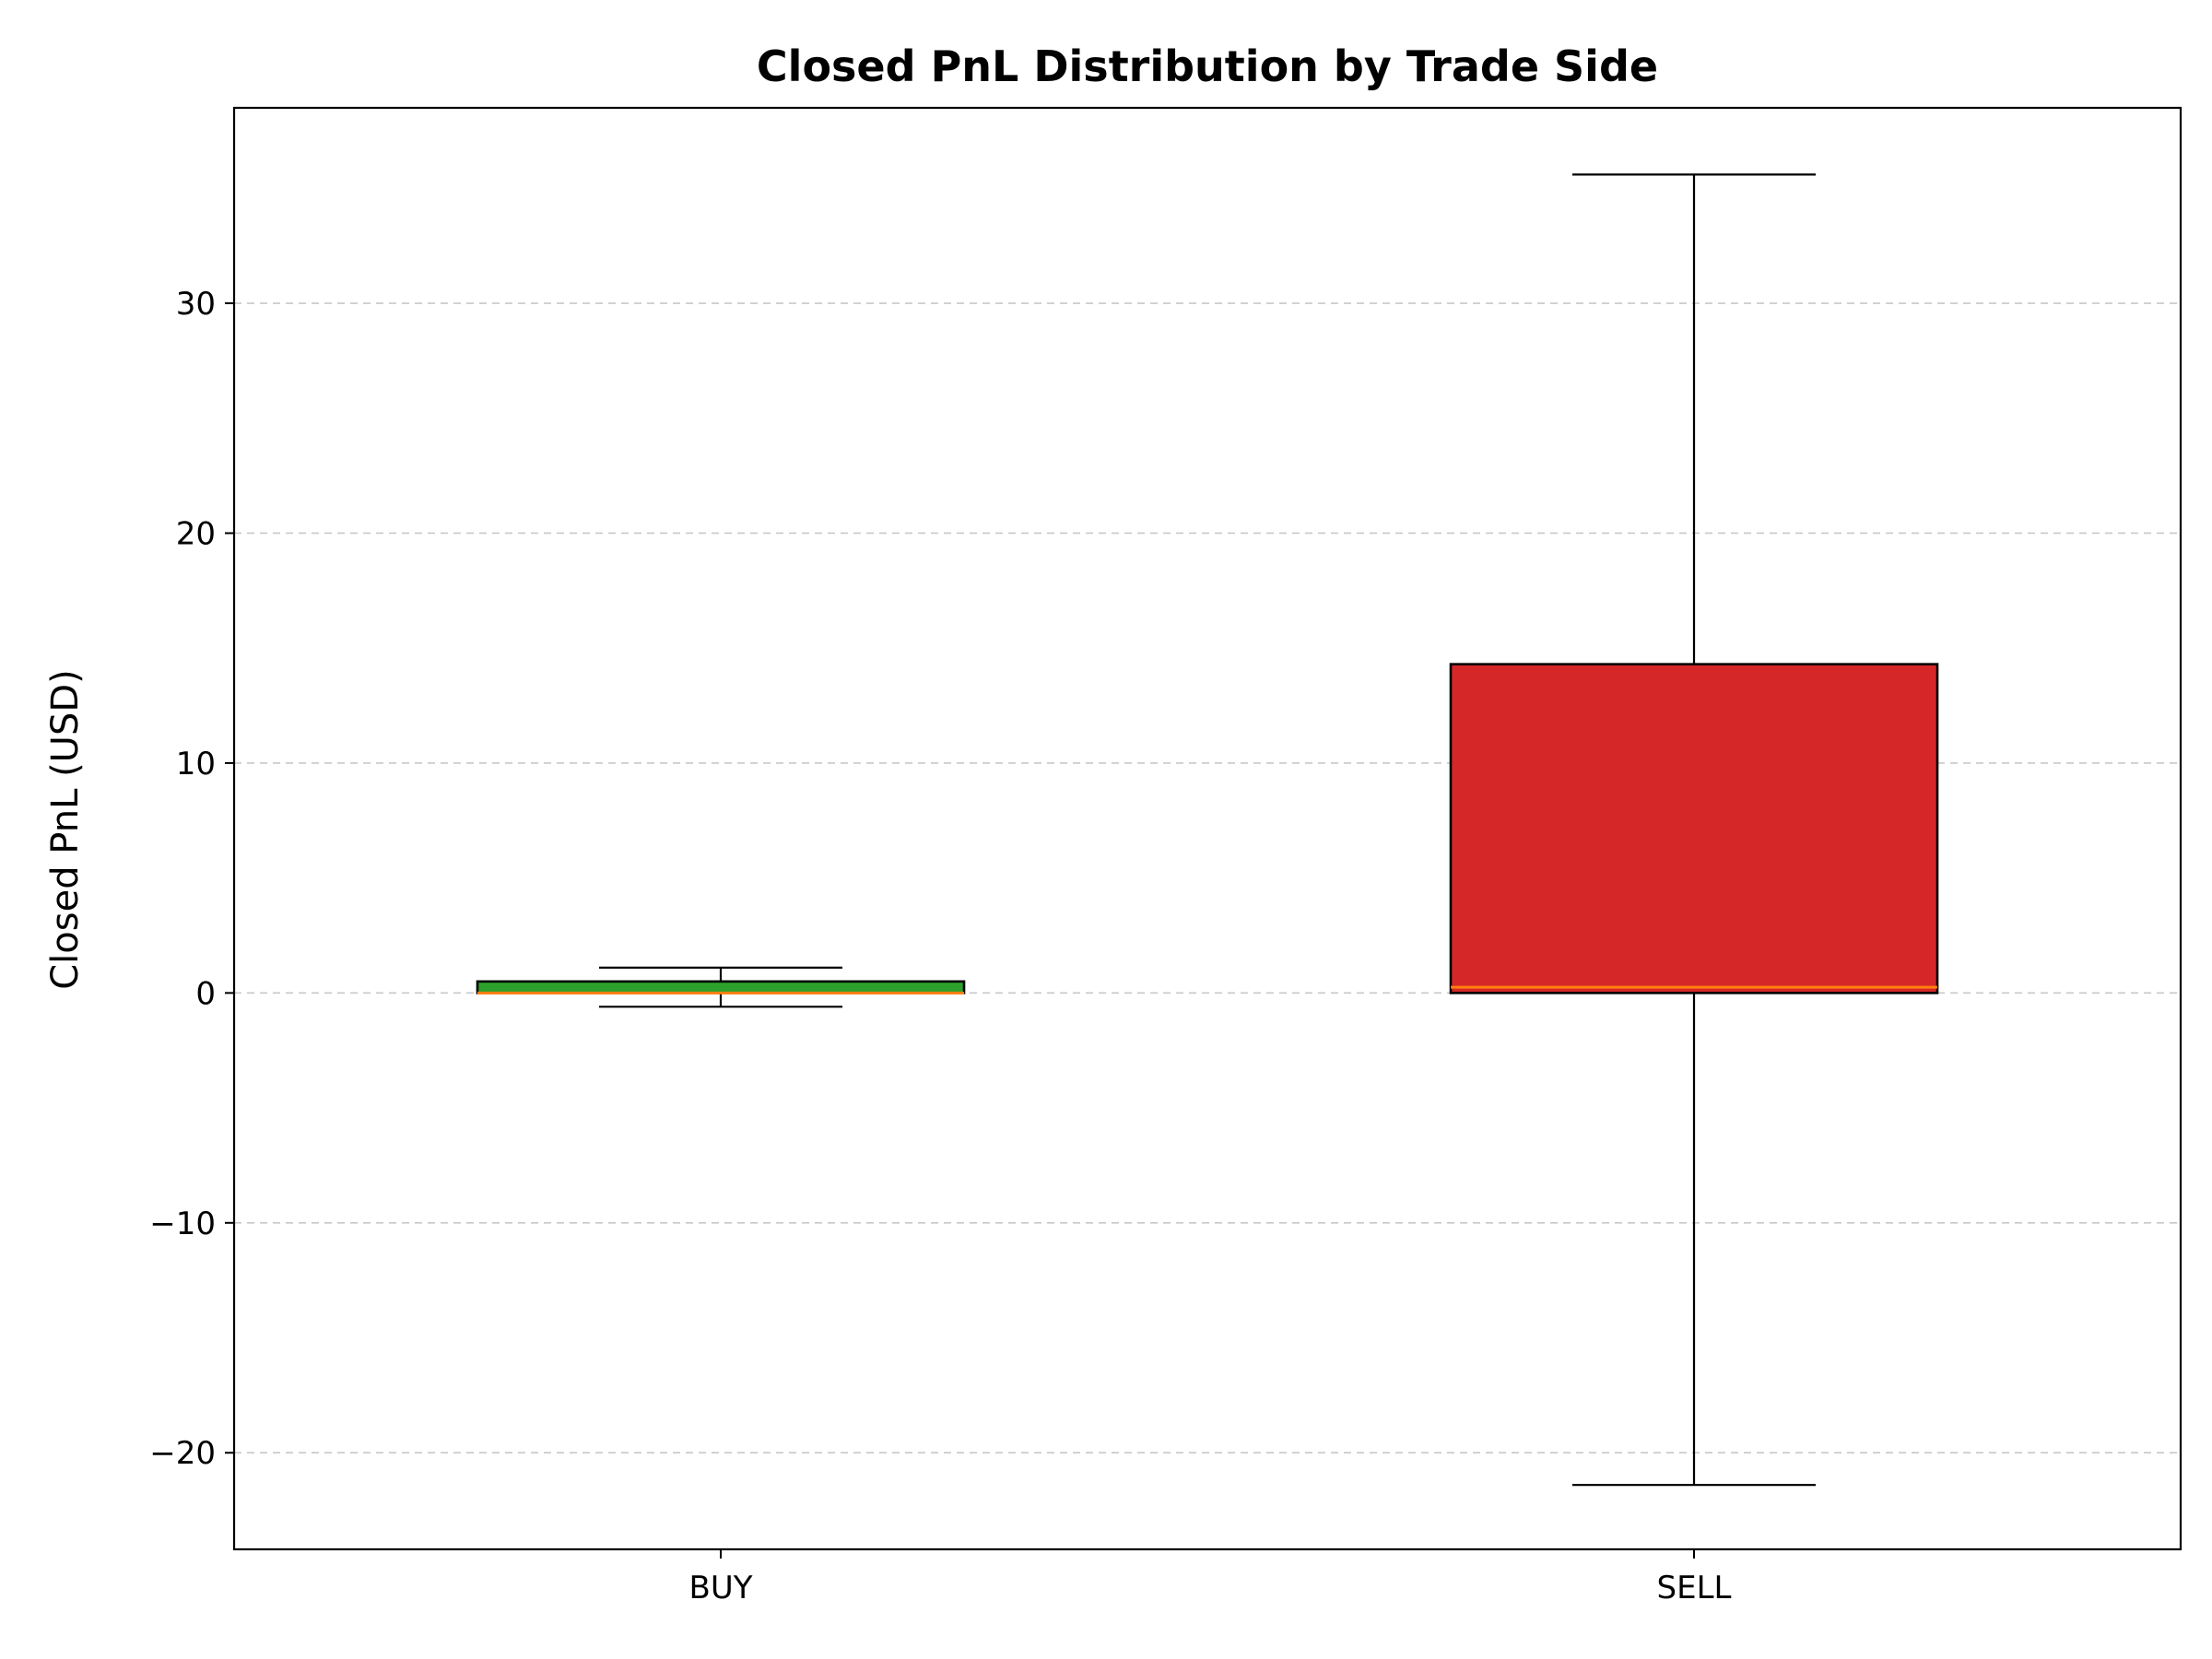  Describe the element at coordinates (196, 533) in the screenshot. I see `y-tick-label: 20` at that location.